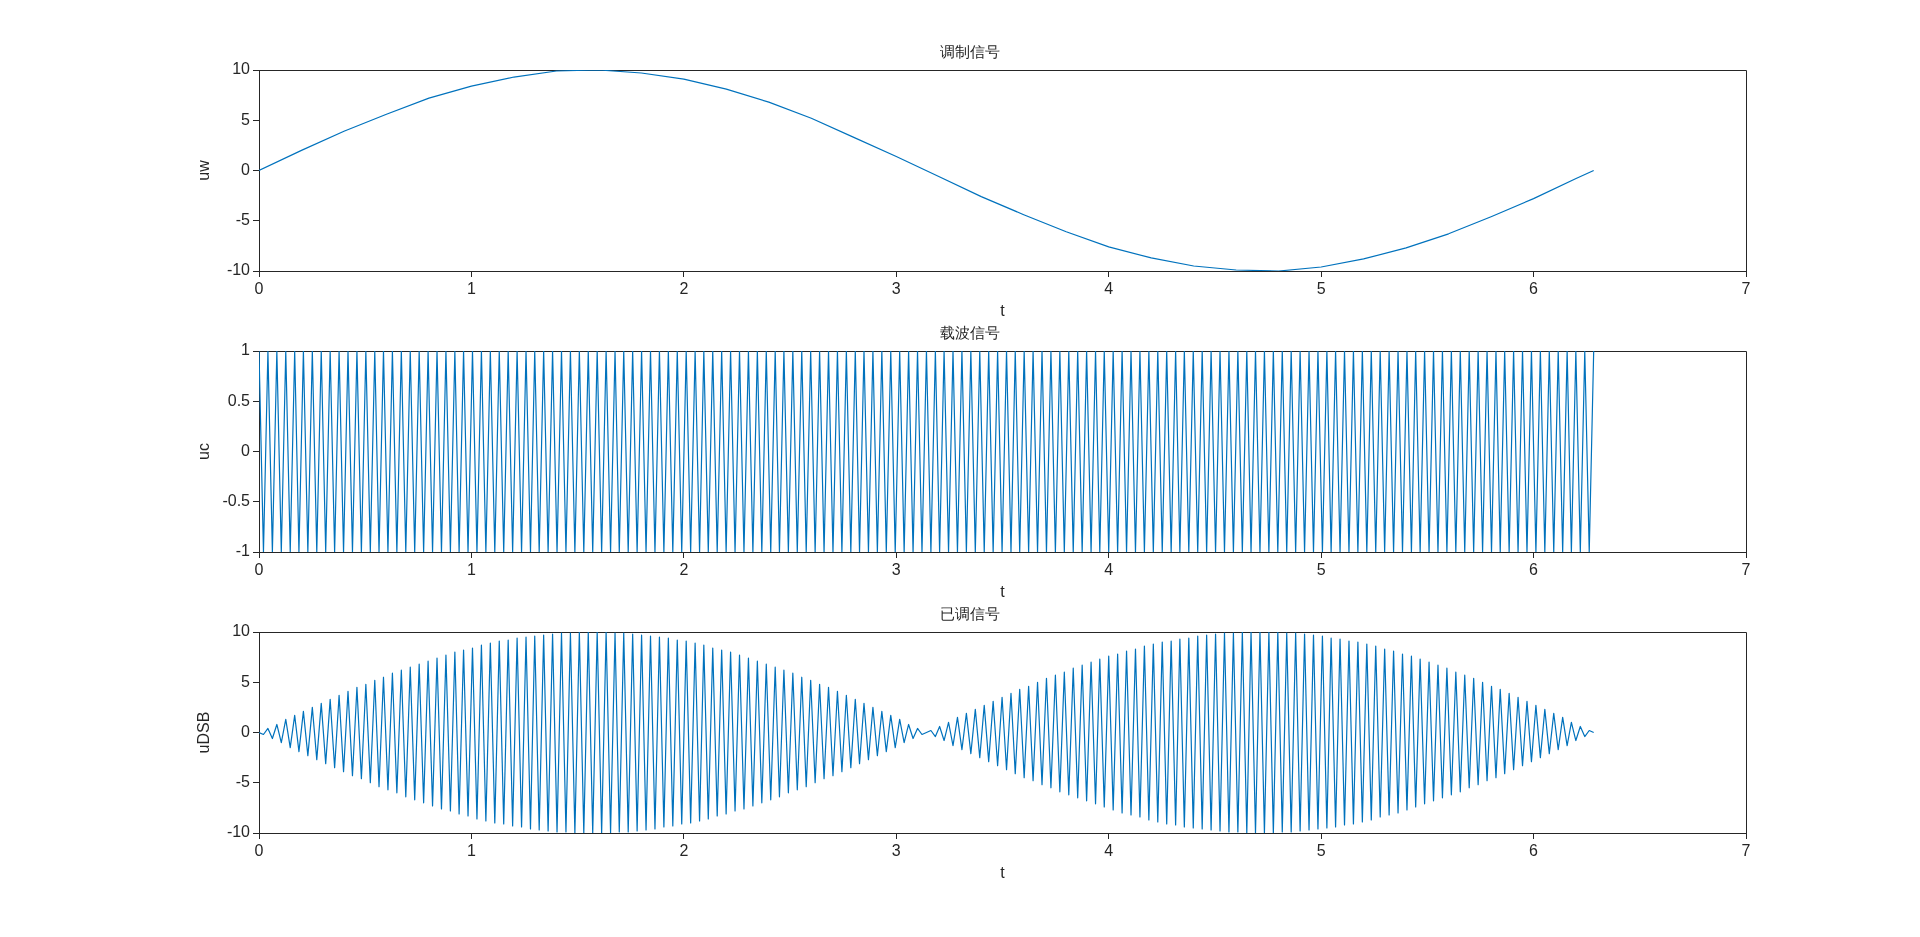 This screenshot has width=1920, height=937. What do you see at coordinates (969, 614) in the screenshot?
I see `chart-title: 已调信号` at bounding box center [969, 614].